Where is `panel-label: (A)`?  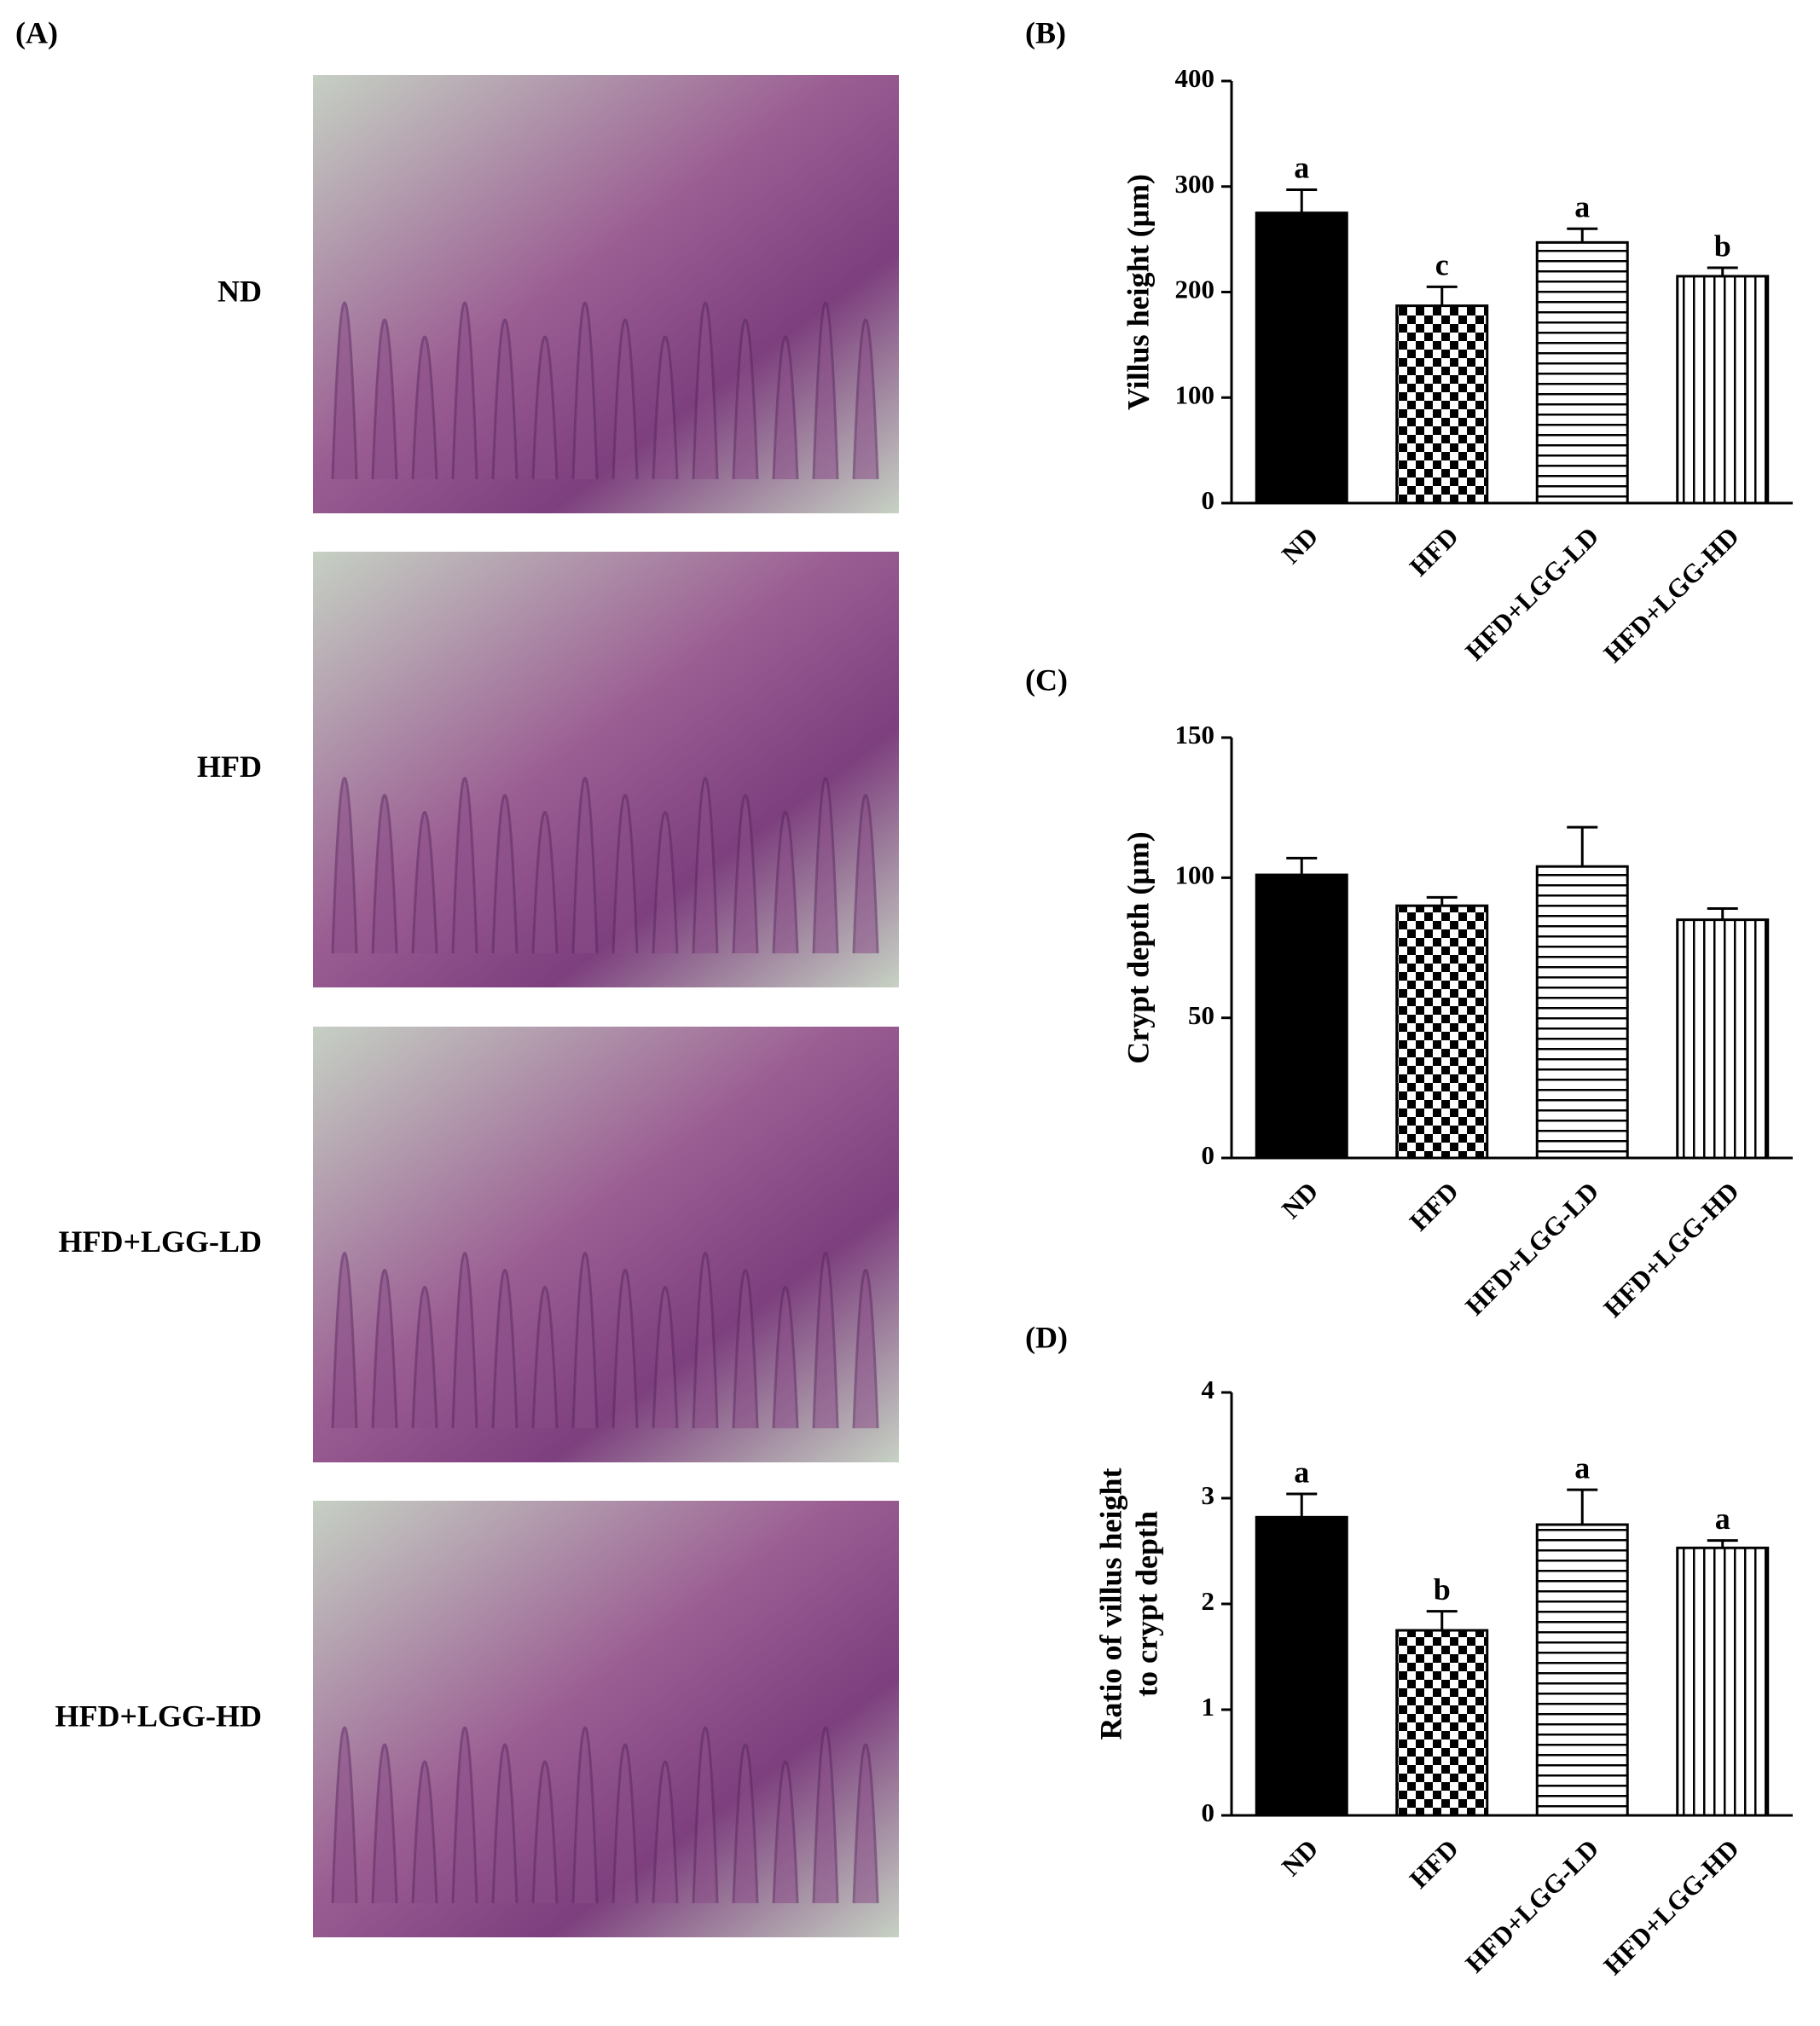
panel-label: (A) is located at coordinates (36, 32).